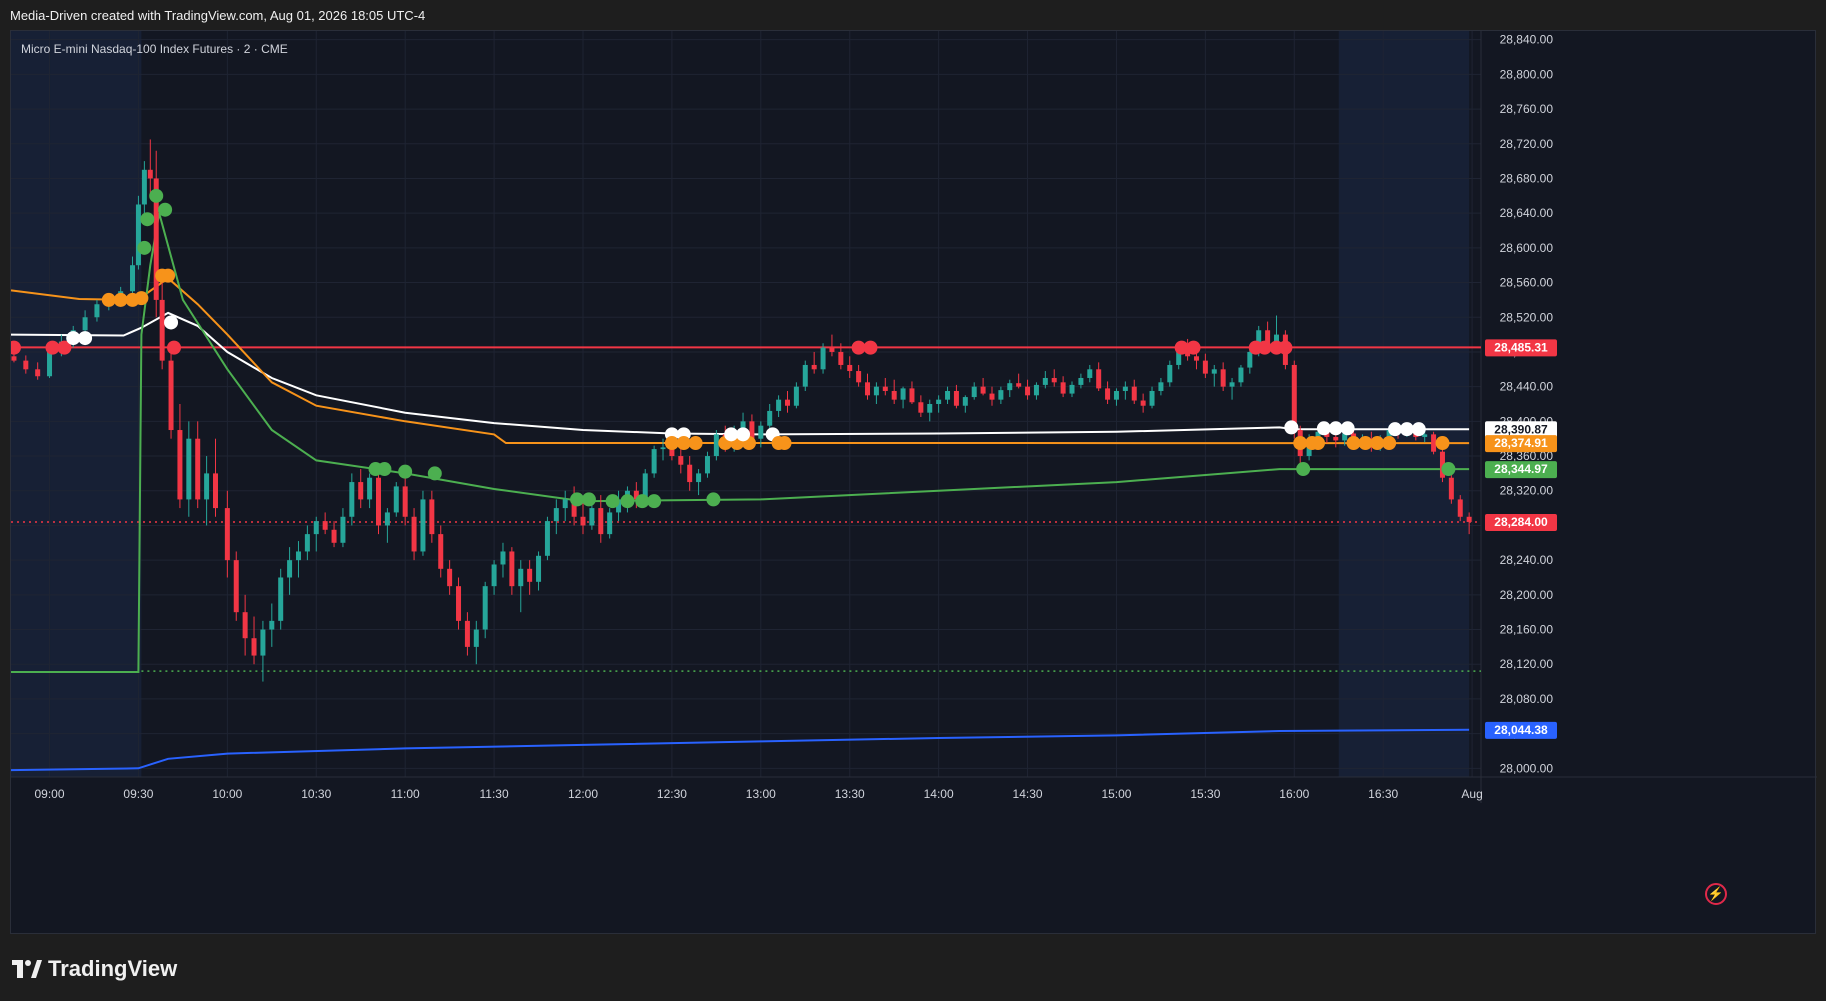 This screenshot has width=1826, height=1001. Describe the element at coordinates (494, 794) in the screenshot. I see `x-tick-label-5: 11:30` at that location.